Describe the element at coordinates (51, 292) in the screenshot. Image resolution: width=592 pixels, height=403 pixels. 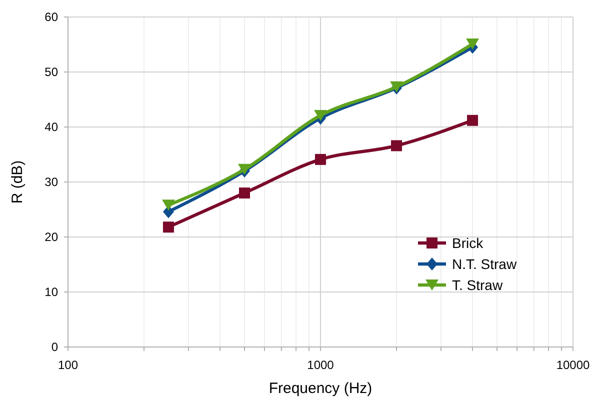
I see `y-tick-label: 10` at that location.